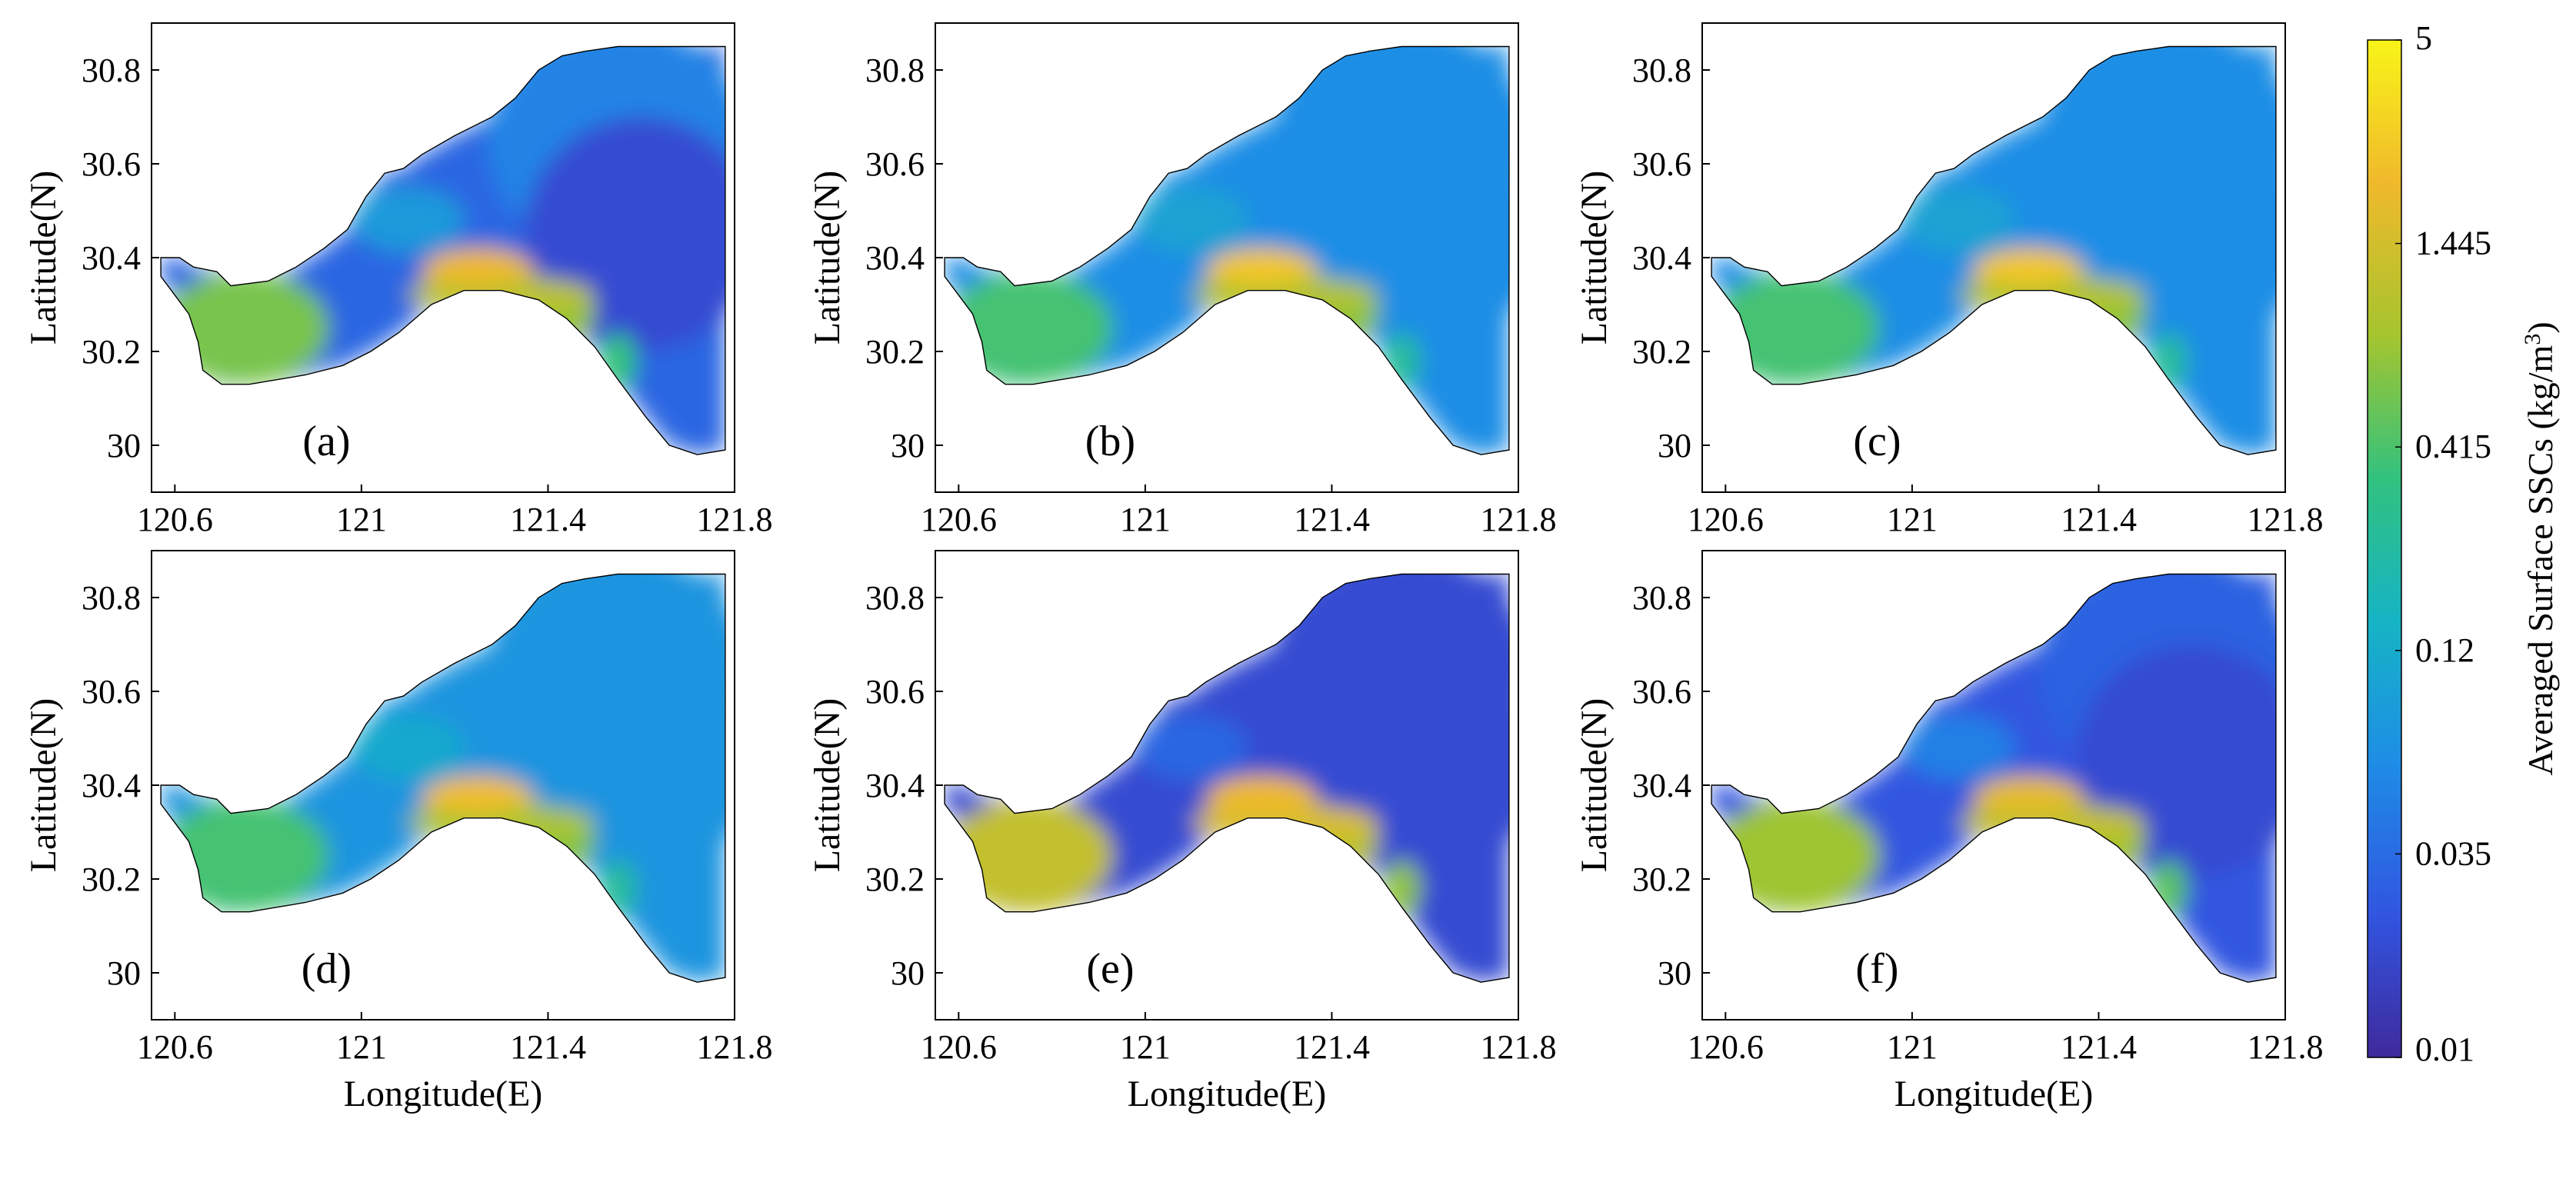 The image size is (2576, 1202). Describe the element at coordinates (1876, 969) in the screenshot. I see `panel-label: (f)` at that location.